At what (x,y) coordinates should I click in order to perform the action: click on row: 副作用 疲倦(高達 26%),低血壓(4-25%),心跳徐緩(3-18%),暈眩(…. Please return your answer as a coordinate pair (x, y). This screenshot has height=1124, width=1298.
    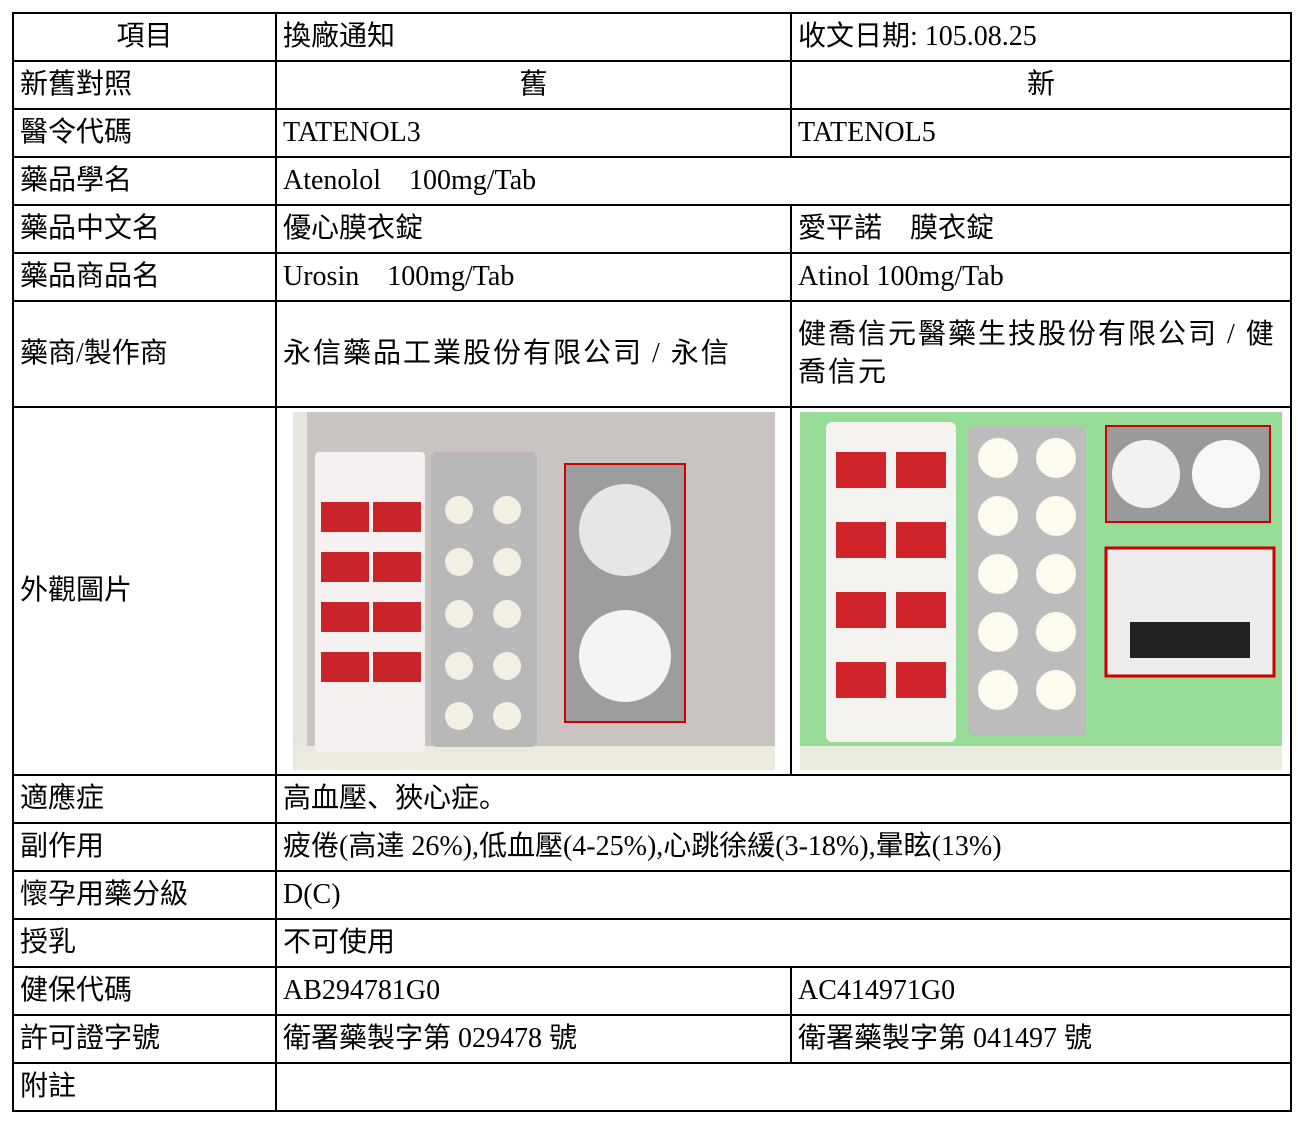
    Looking at the image, I should click on (652, 847).